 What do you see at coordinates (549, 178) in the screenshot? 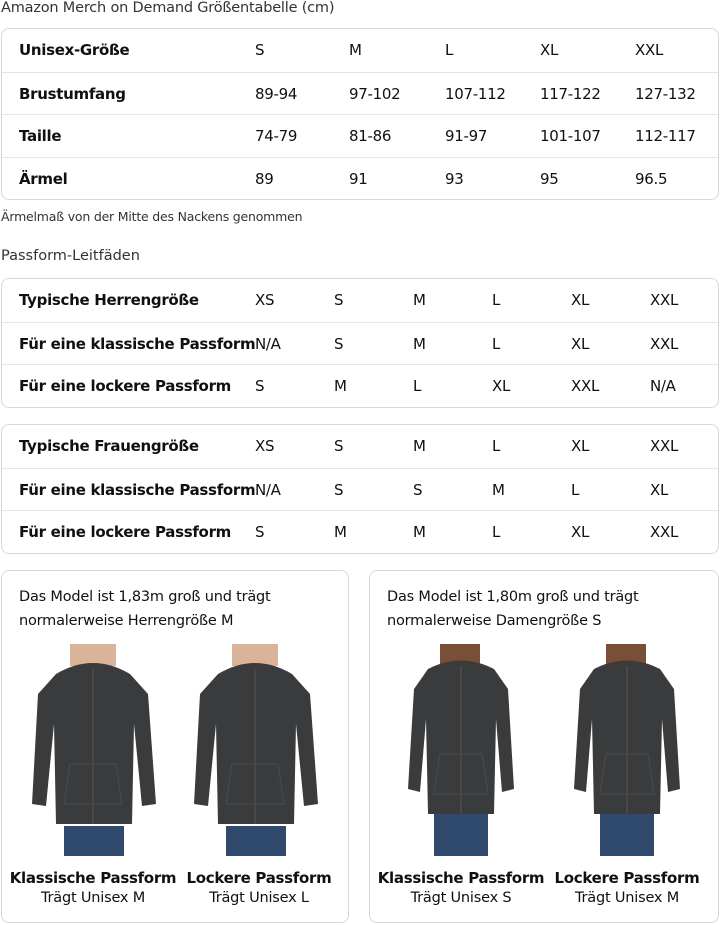
I see `table-cell: 95` at bounding box center [549, 178].